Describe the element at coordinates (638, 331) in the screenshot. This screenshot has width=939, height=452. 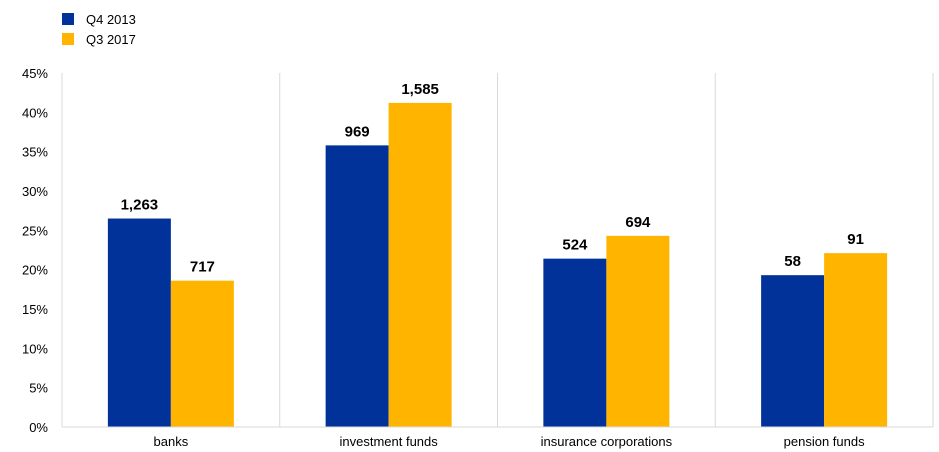
I see `bar-q3-2017-insurance-corporations` at that location.